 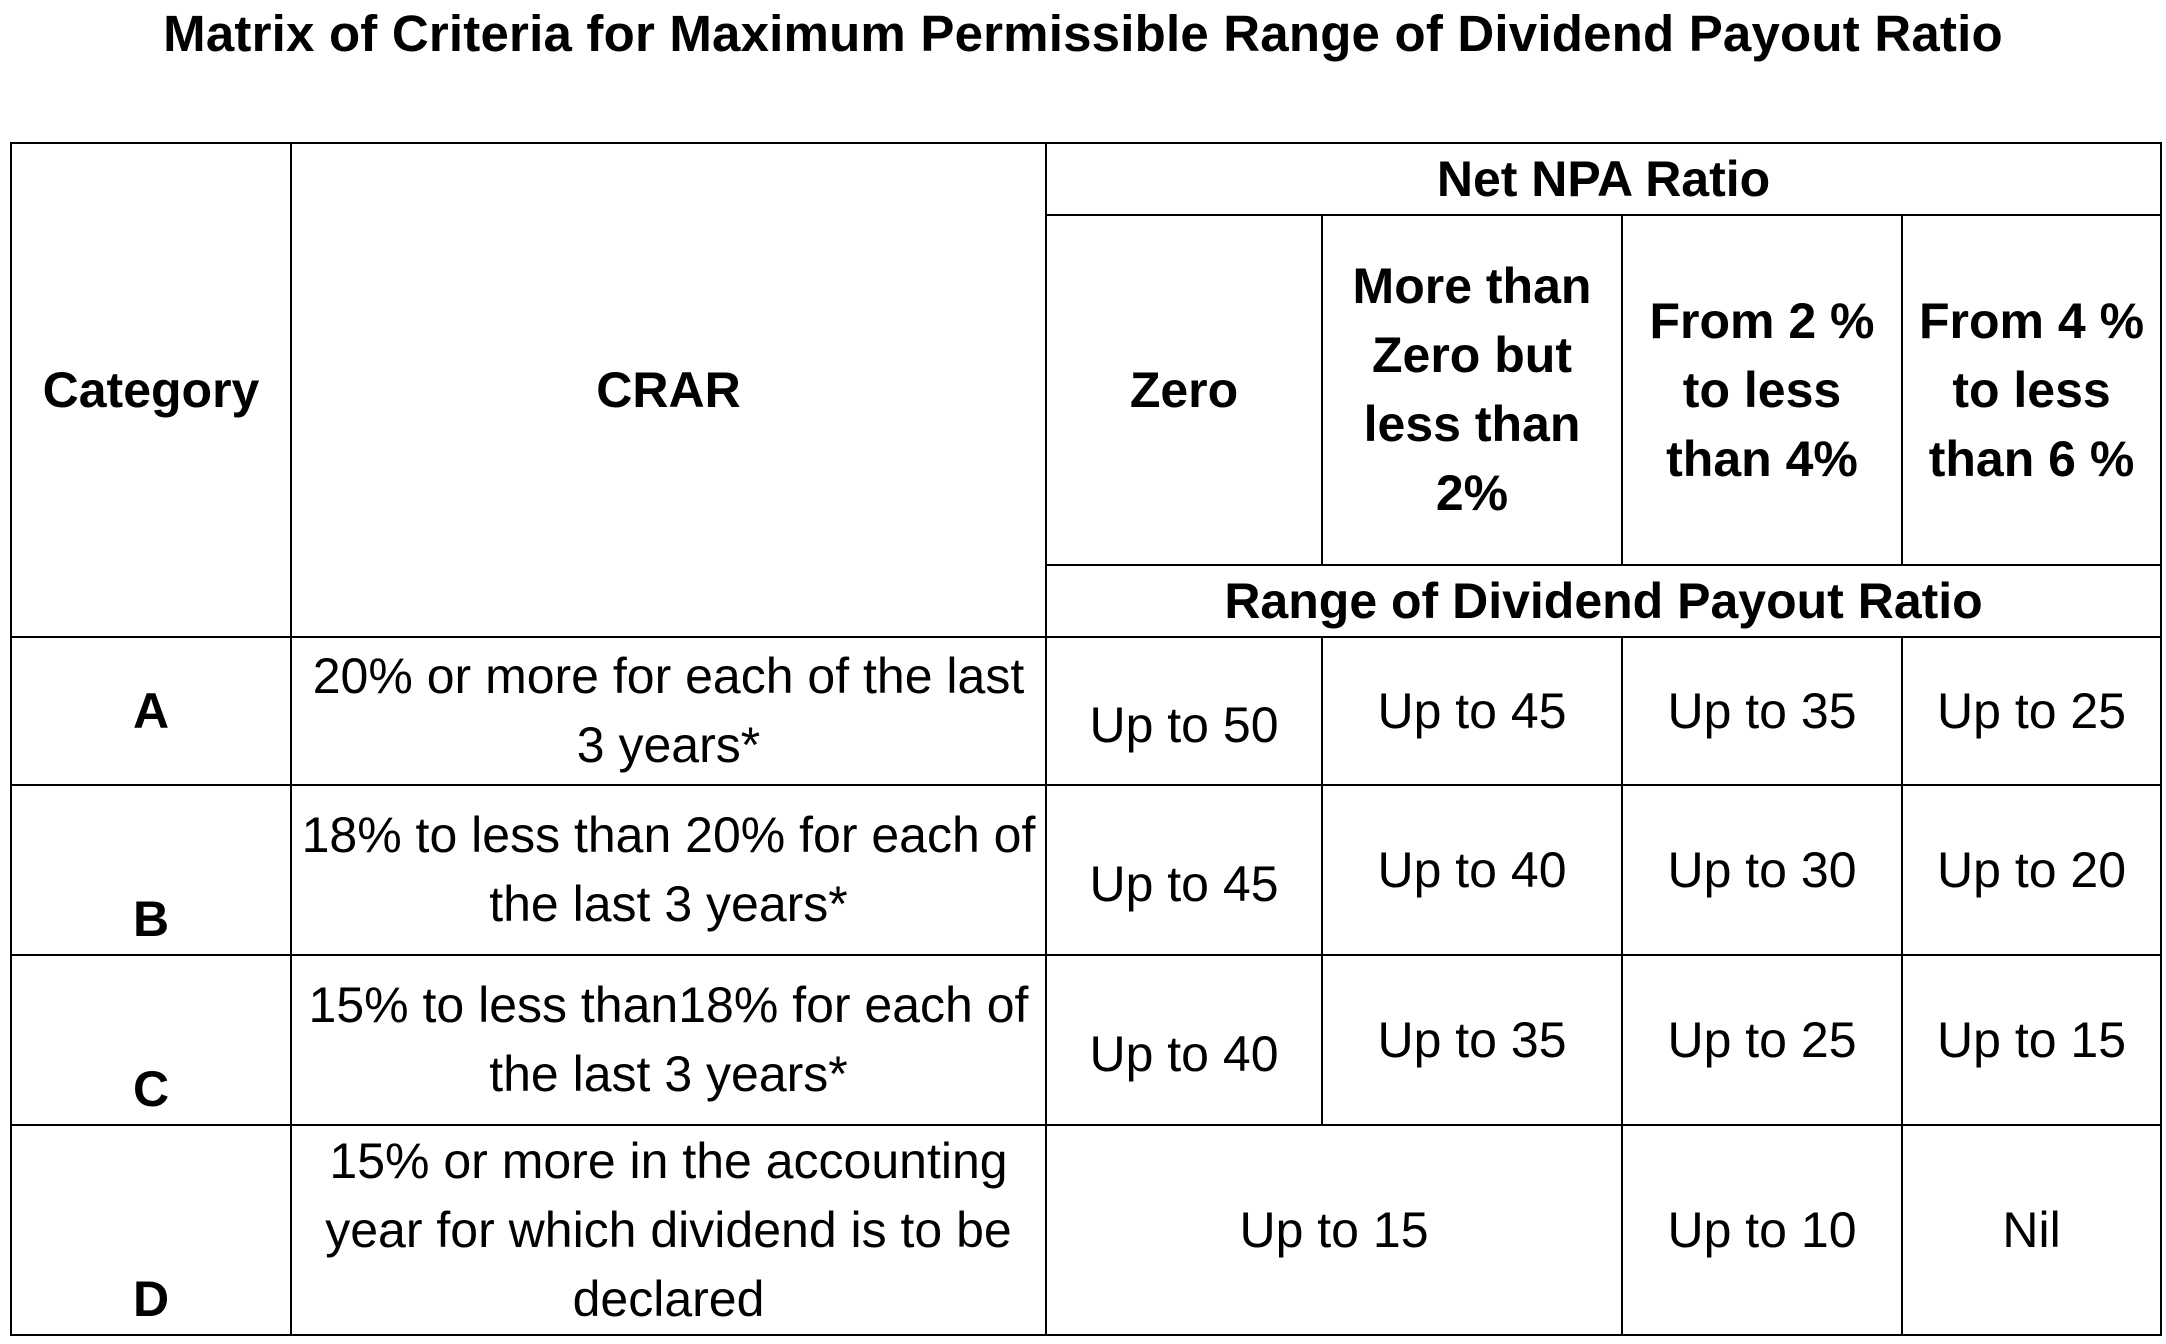 I want to click on payout-cell-merged: Up to 15, so click(x=1334, y=1230).